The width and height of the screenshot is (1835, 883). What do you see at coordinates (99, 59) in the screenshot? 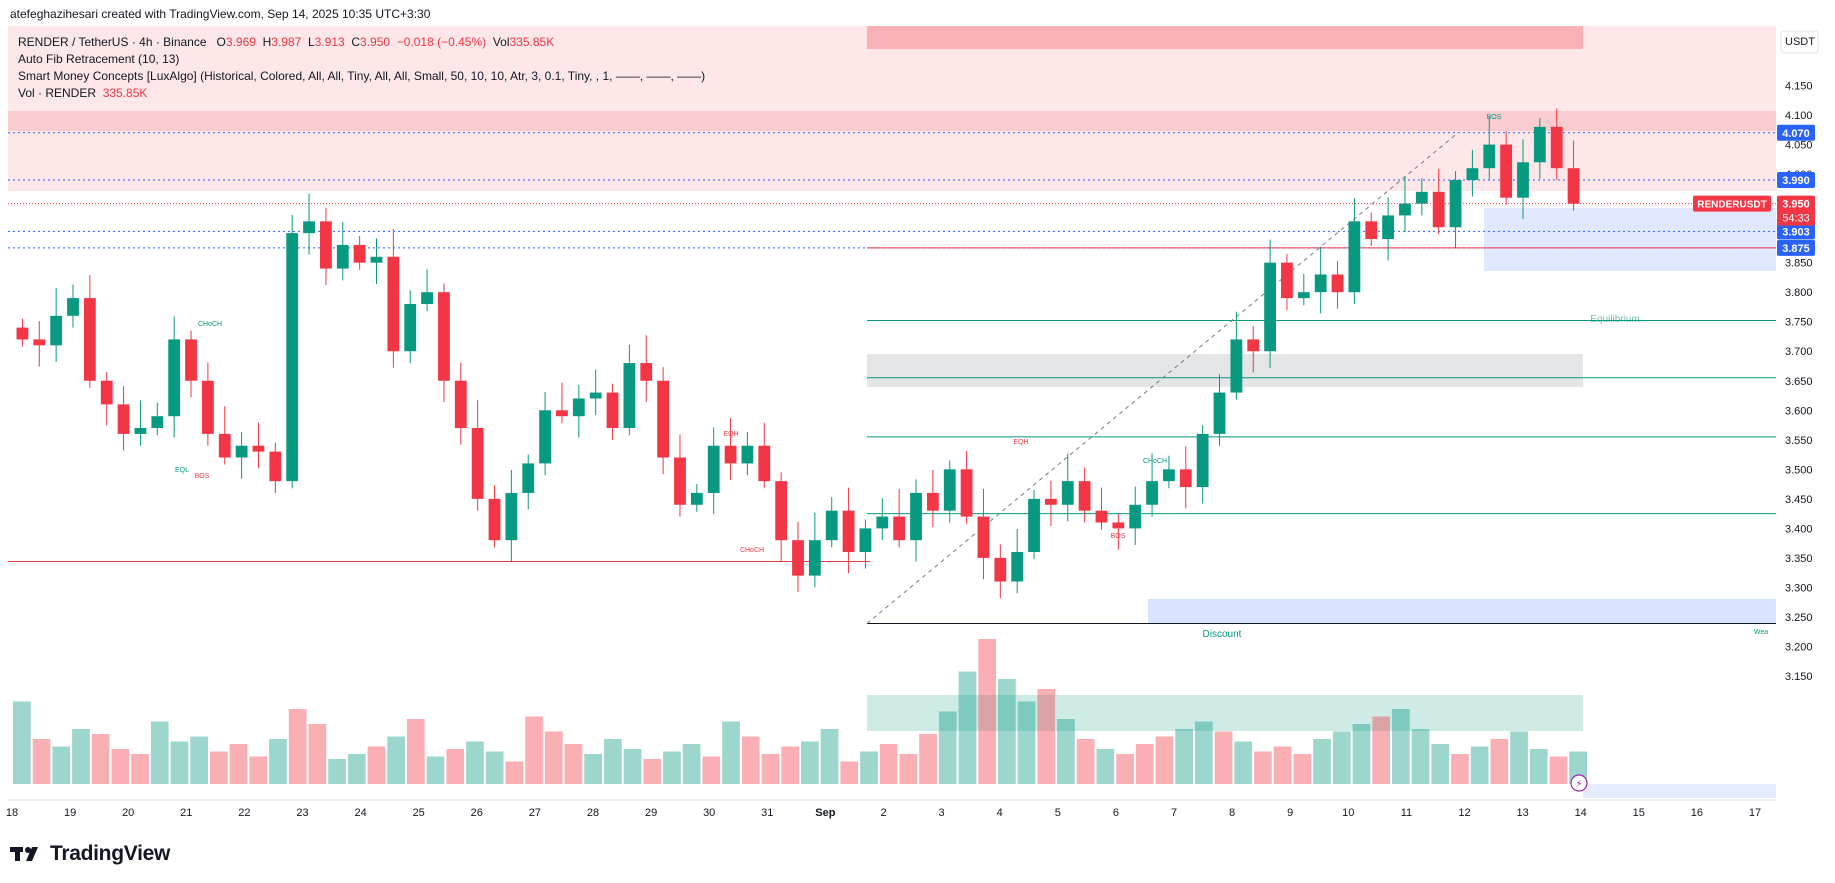
I see `legend-indicator-fib: Auto Fib Retracement (10, 13)` at bounding box center [99, 59].